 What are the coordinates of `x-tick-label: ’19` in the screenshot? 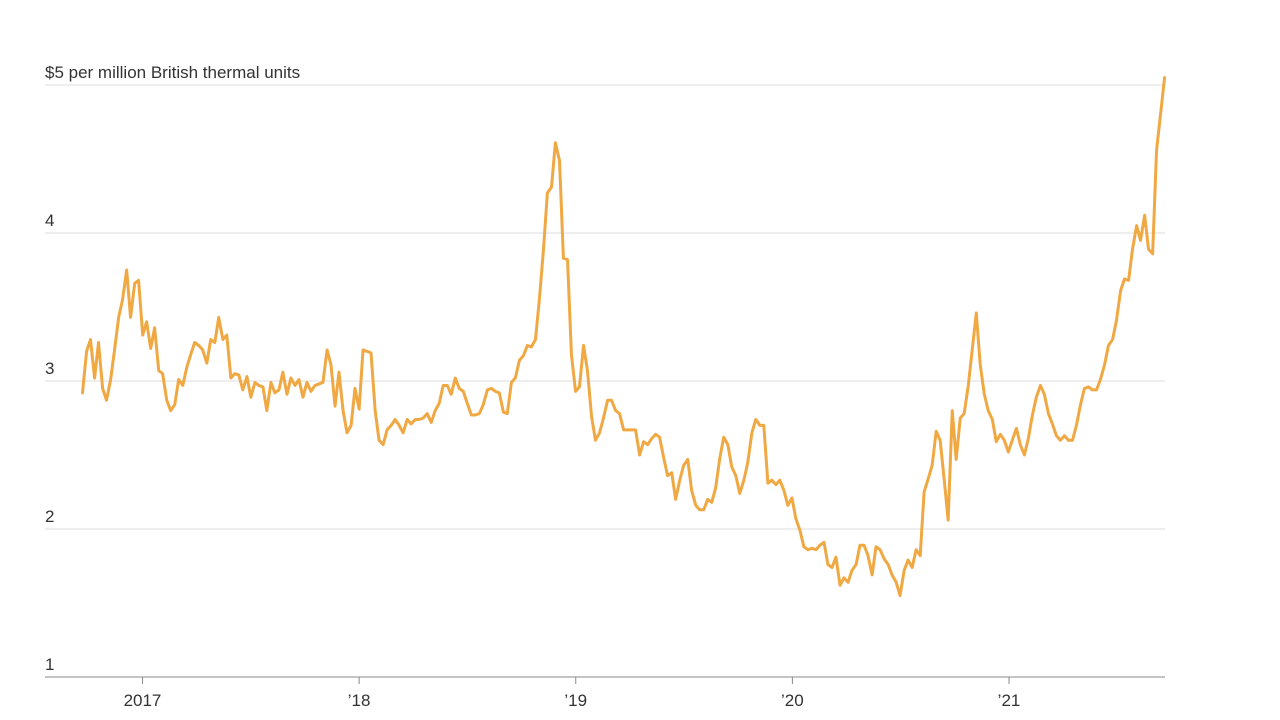 It's located at (575, 700).